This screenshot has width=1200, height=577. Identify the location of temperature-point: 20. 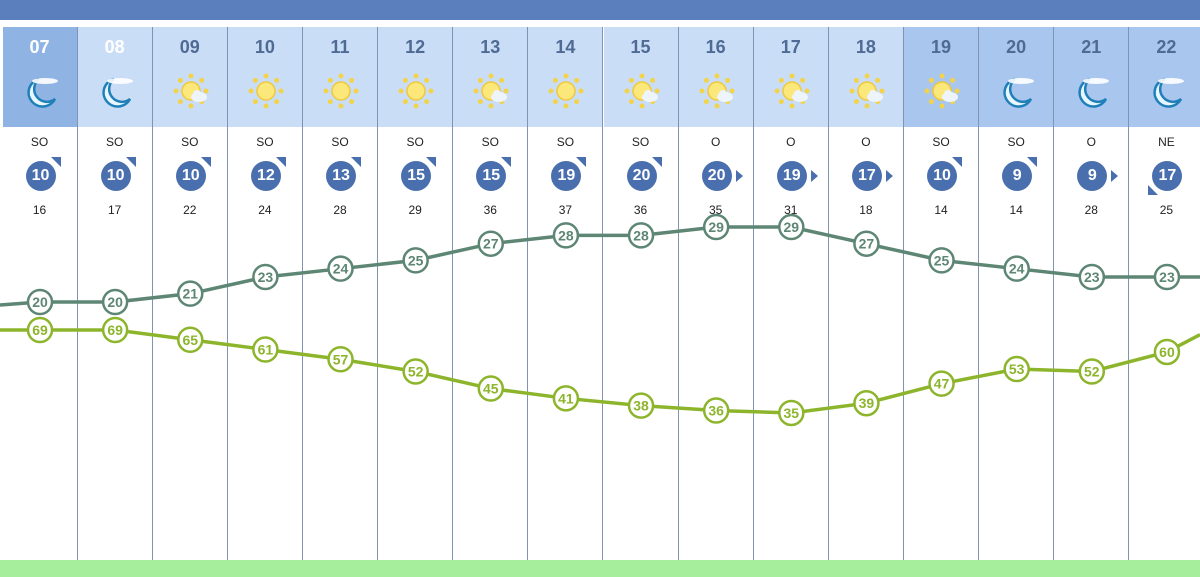
(40, 302).